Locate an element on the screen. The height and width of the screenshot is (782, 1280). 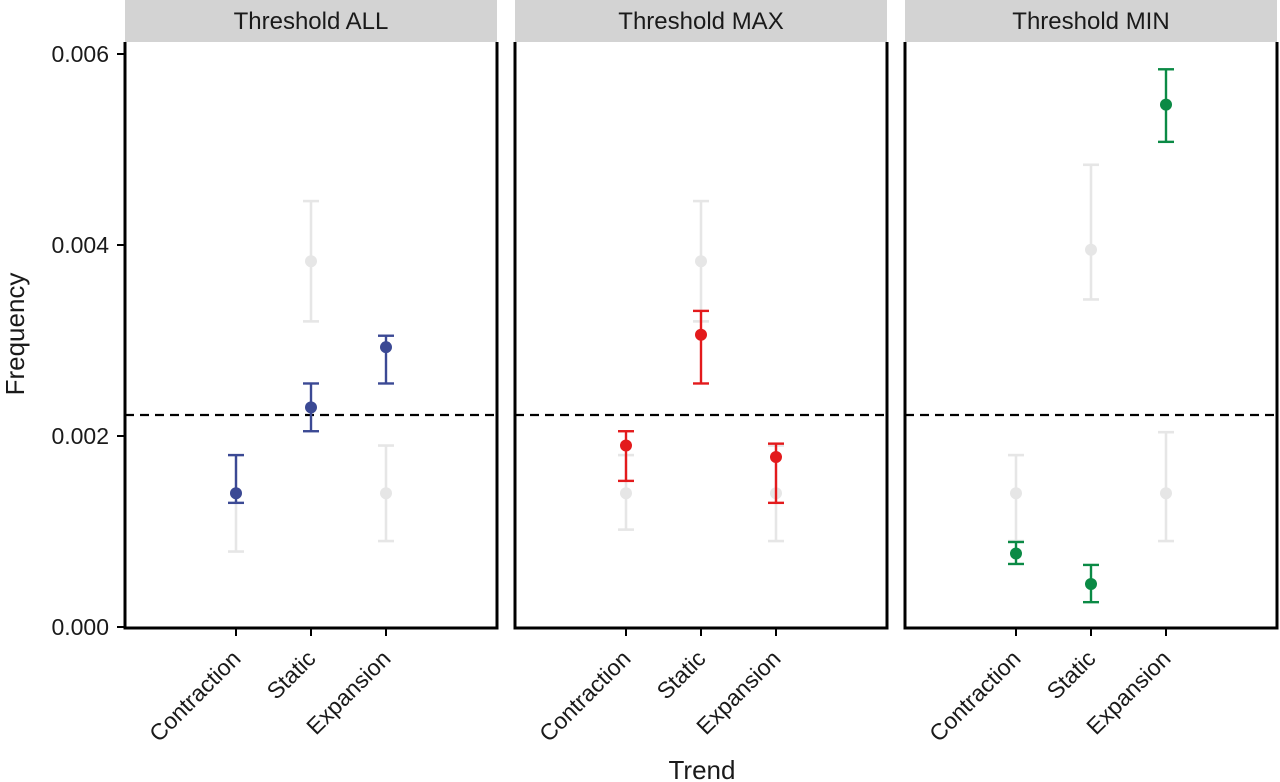
panel-title: Threshold MAX is located at coordinates (700, 21).